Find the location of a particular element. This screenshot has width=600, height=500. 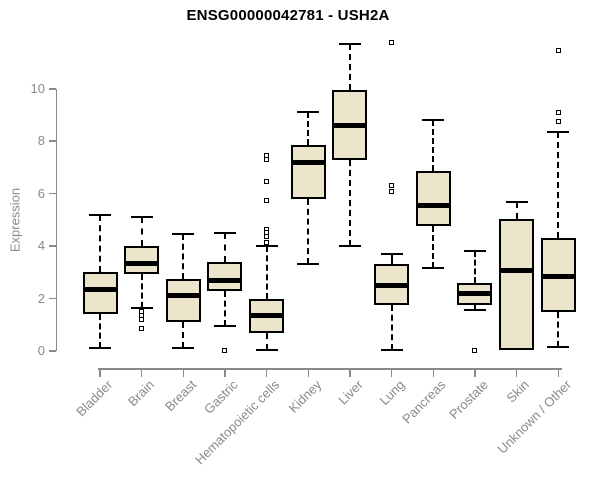

chart-title: ENSG00000042781 - USH2A is located at coordinates (288, 15).